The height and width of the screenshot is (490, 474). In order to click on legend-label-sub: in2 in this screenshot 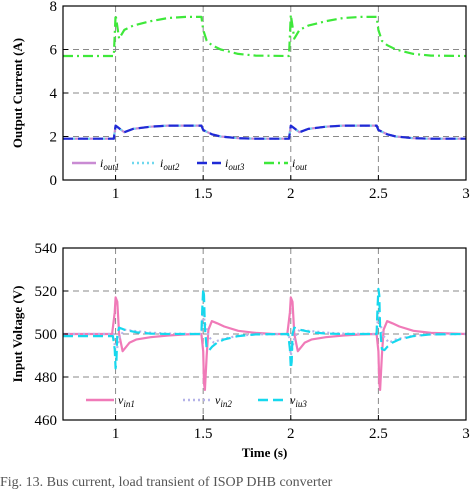, I will do `click(226, 404)`.